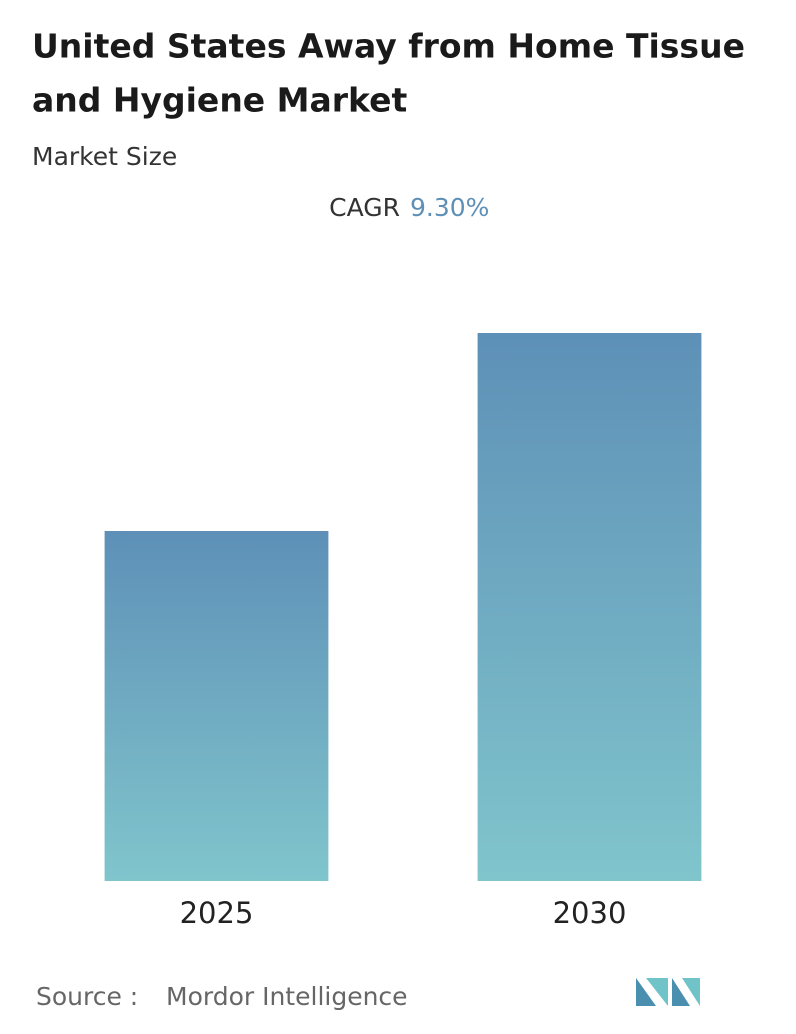 The image size is (796, 1034). I want to click on x-tick-label: 2025, so click(217, 913).